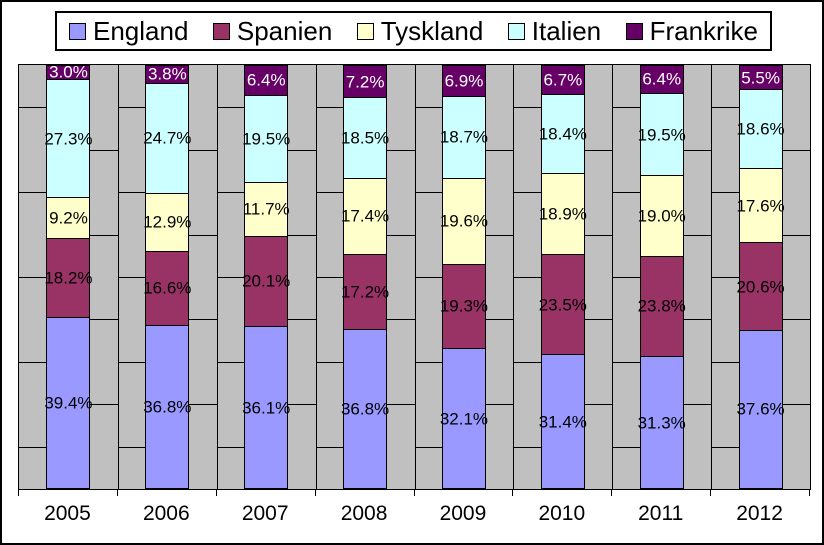 The image size is (824, 545). Describe the element at coordinates (266, 209) in the screenshot. I see `segment-label: 11.7%` at that location.